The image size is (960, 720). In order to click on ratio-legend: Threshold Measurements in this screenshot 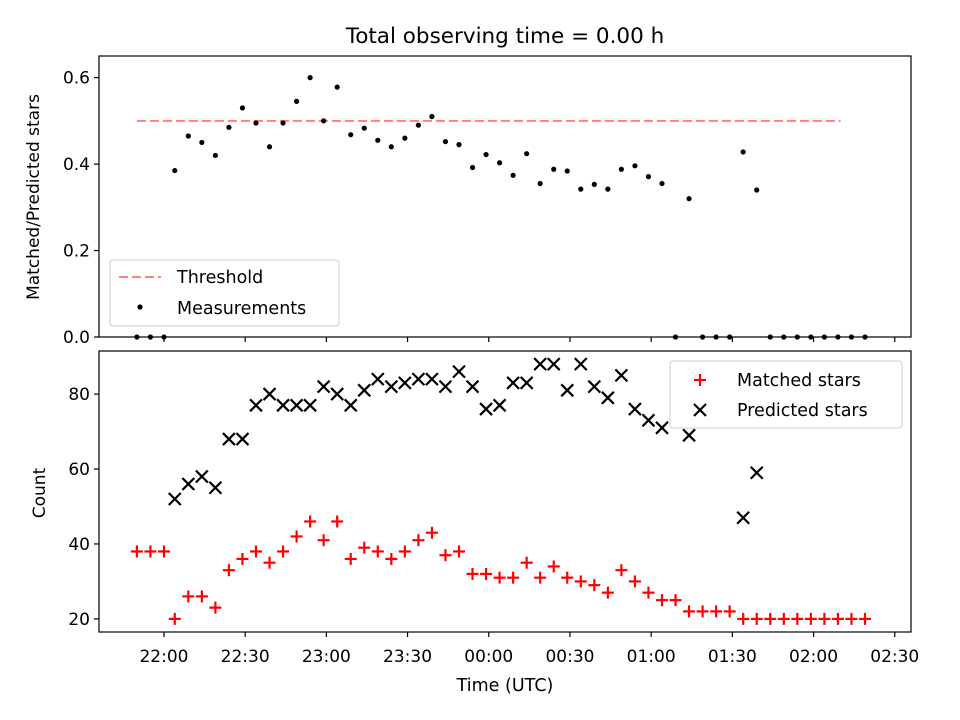, I will do `click(224, 293)`.